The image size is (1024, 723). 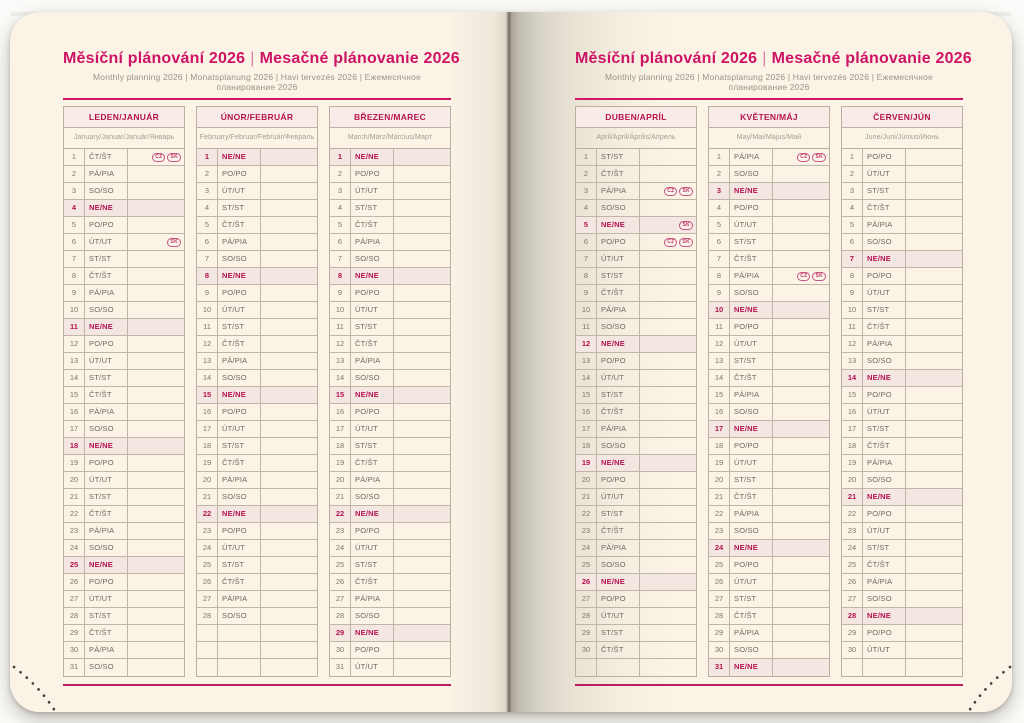 I want to click on empty-row, so click(x=902, y=667).